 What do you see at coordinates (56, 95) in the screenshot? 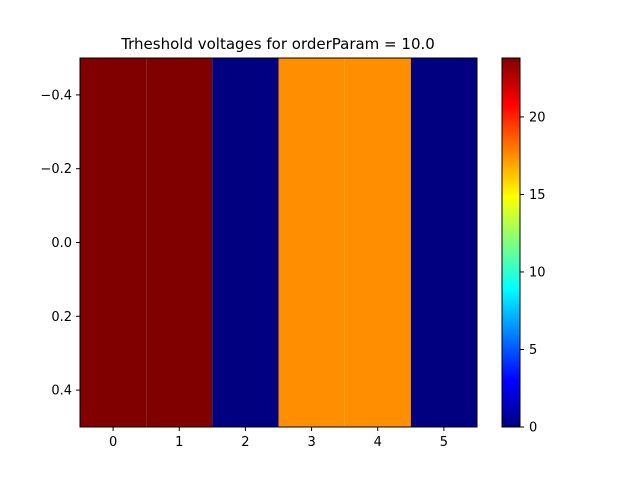
I see `y-tick-label: −0.4` at bounding box center [56, 95].